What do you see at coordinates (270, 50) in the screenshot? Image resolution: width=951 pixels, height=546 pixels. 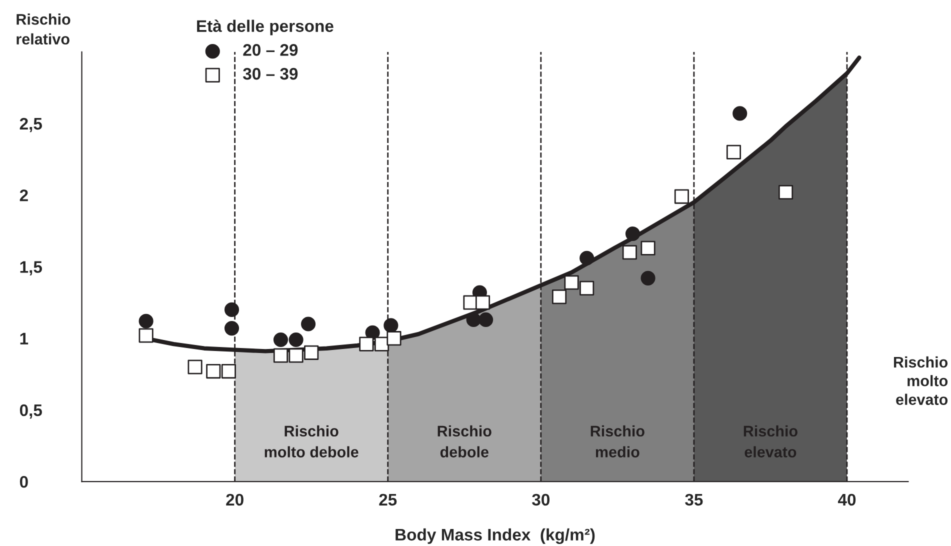 I see `legend-label: 20 – 29` at bounding box center [270, 50].